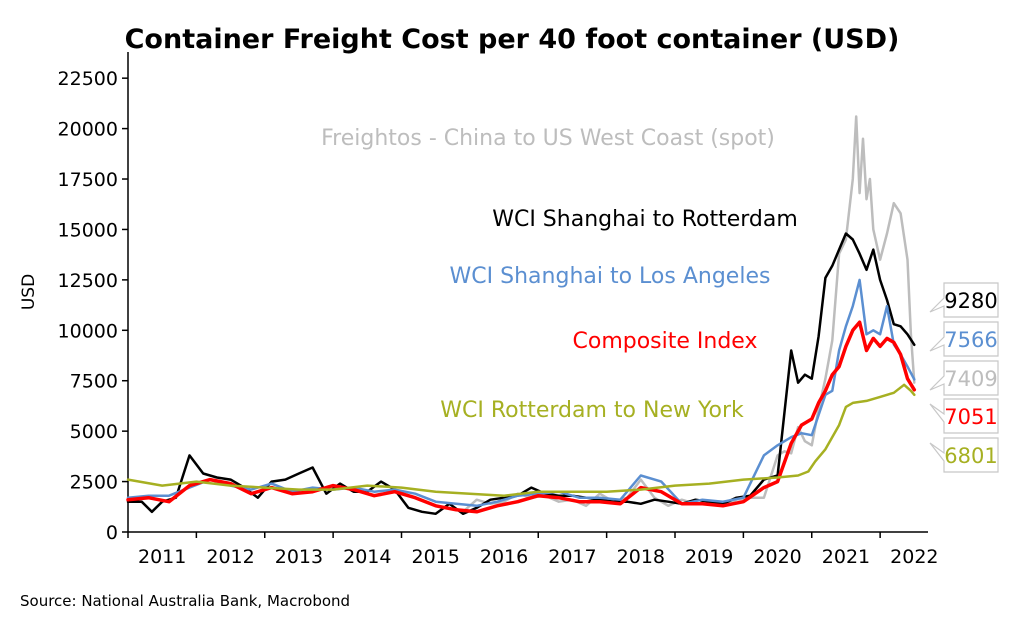  What do you see at coordinates (94, 483) in the screenshot?
I see `y-tick-label: 2500` at bounding box center [94, 483].